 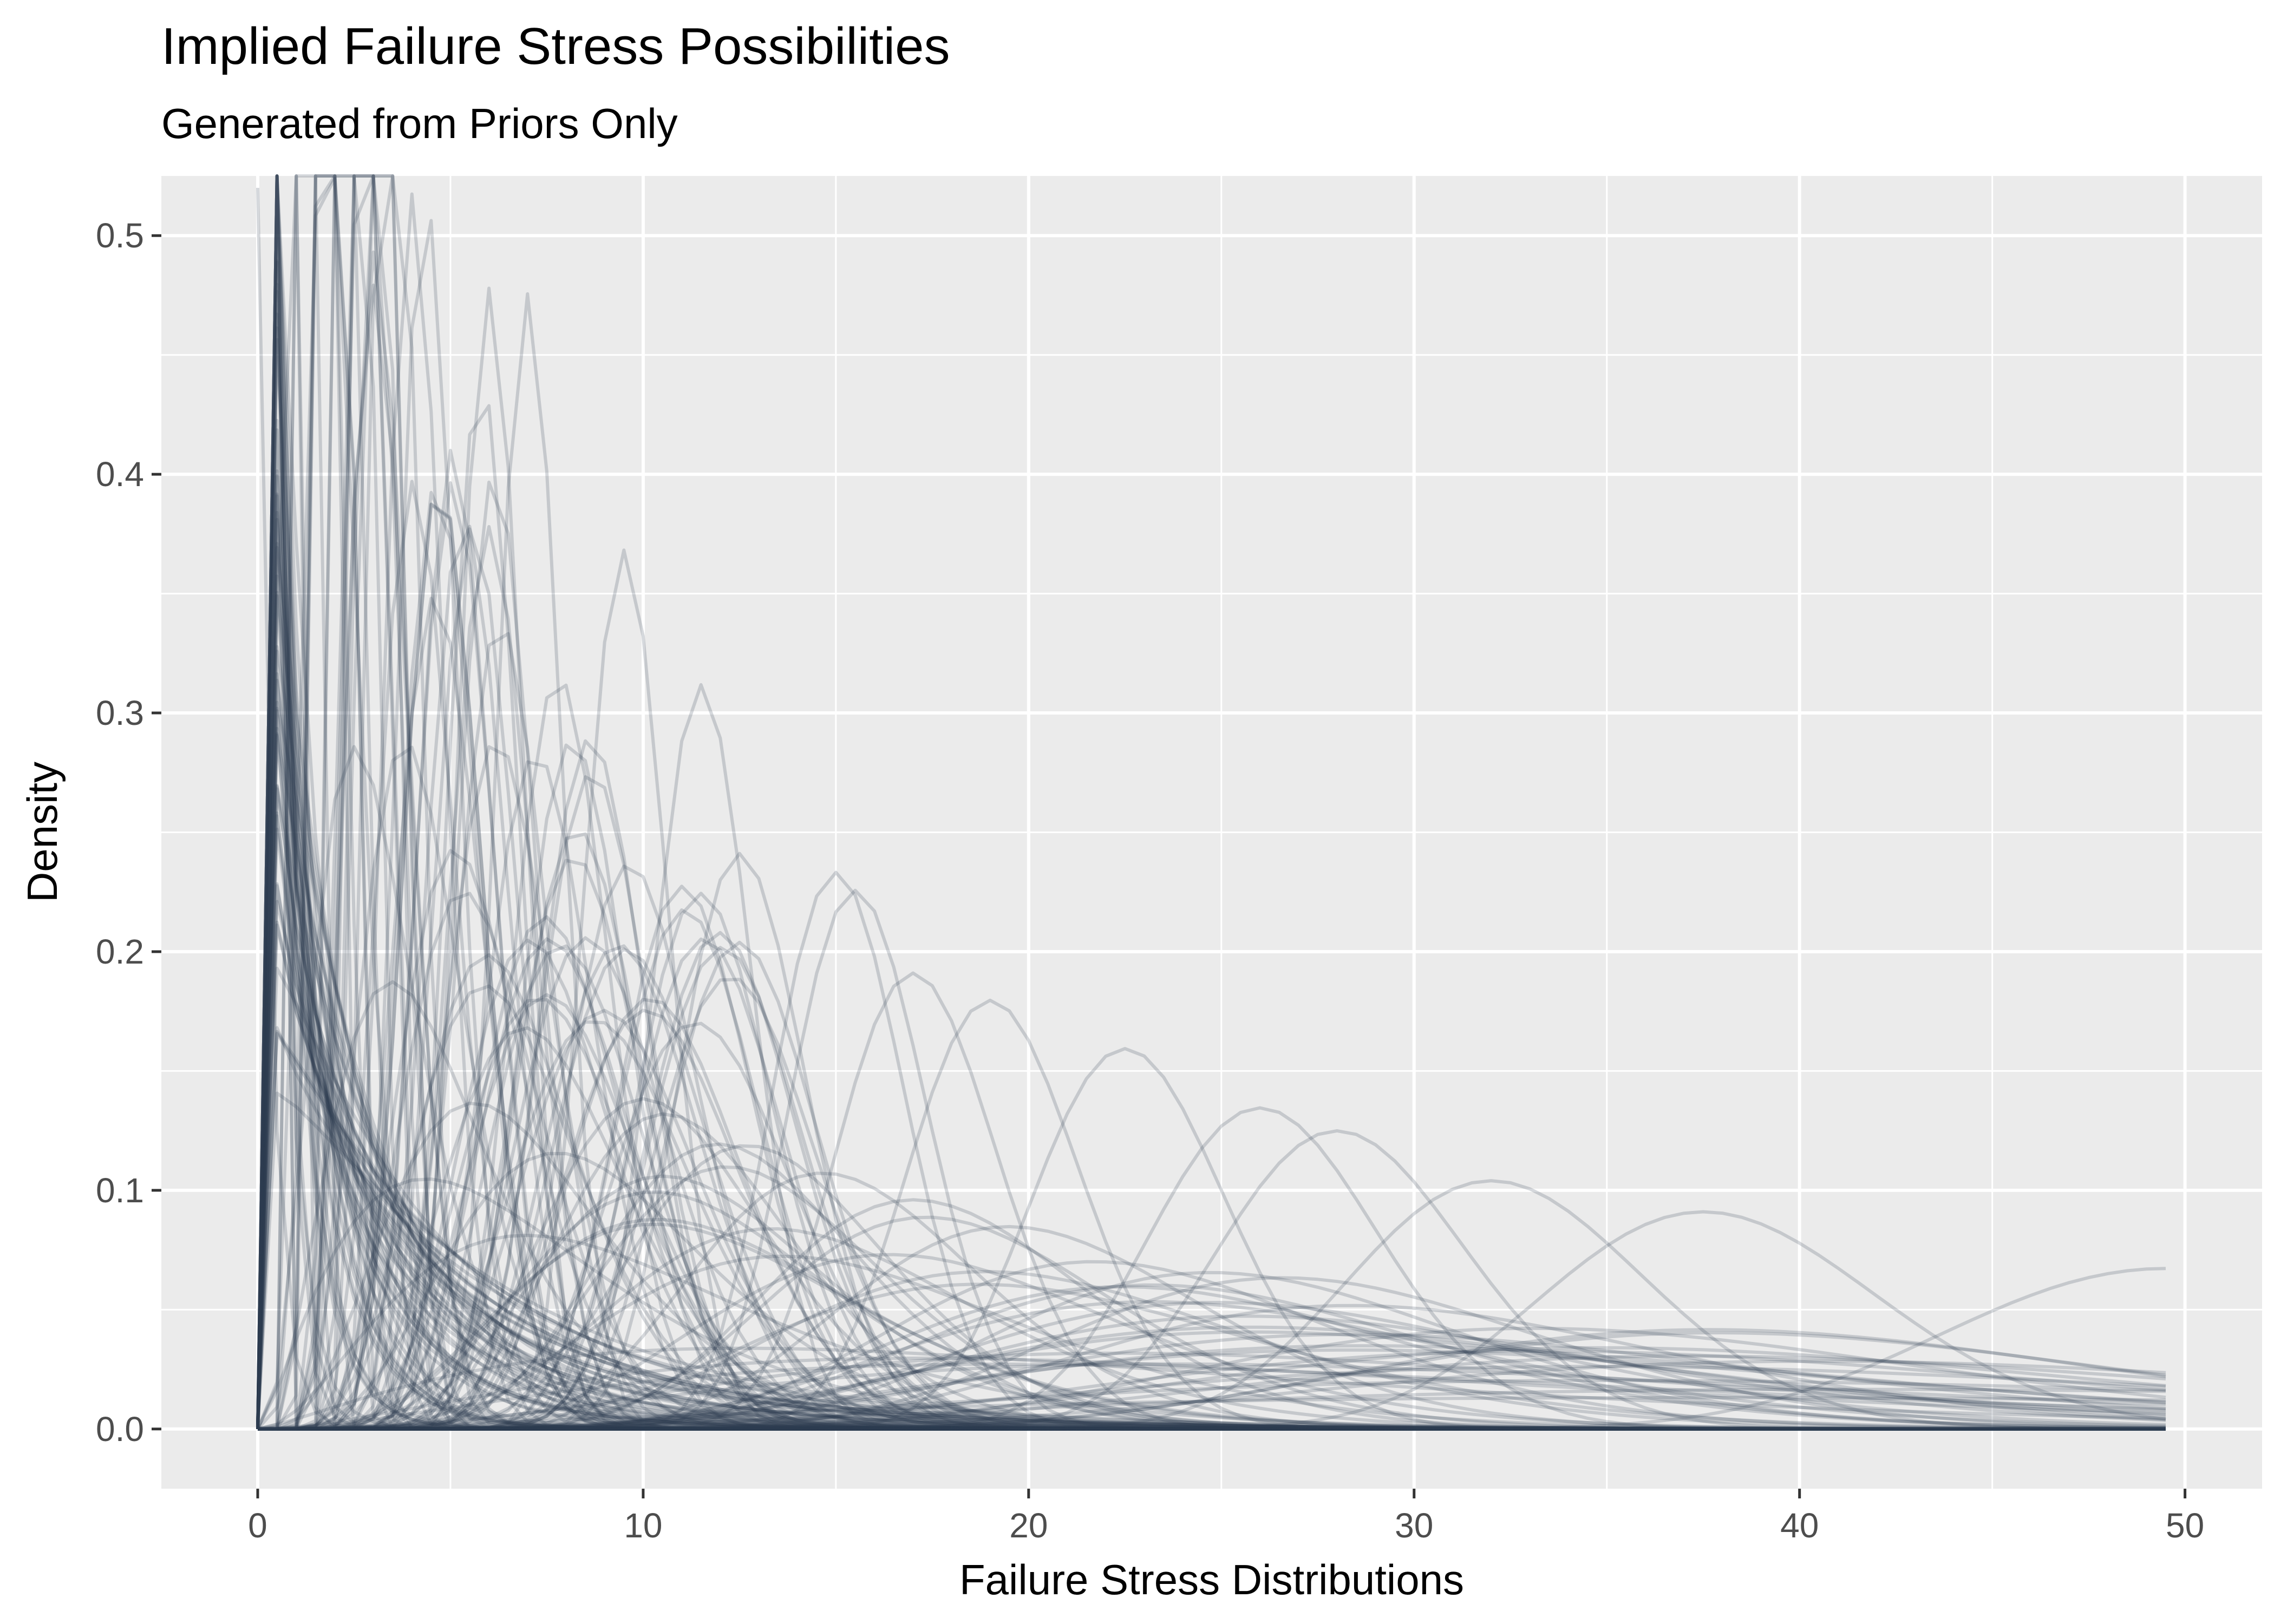 What do you see at coordinates (643, 1526) in the screenshot?
I see `x-tick-label: 10` at bounding box center [643, 1526].